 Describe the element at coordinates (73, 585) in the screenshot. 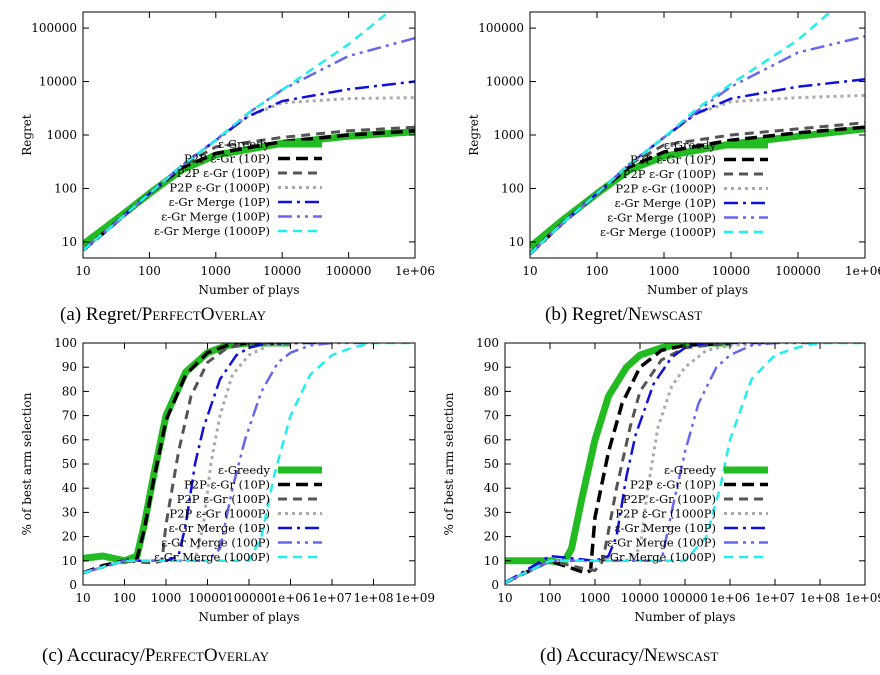

I see `y-tick-label: 0` at that location.